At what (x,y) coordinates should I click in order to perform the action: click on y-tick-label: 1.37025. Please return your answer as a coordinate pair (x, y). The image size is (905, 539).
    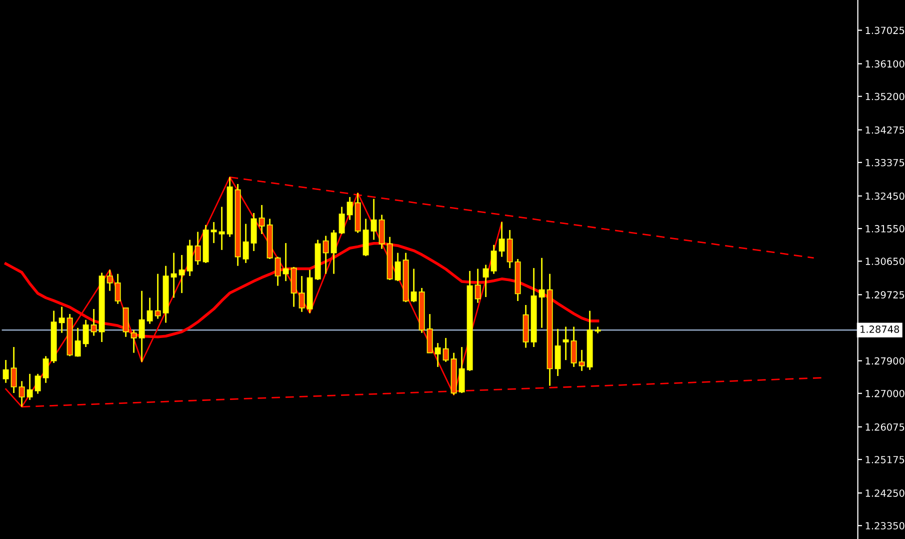
    Looking at the image, I should click on (885, 30).